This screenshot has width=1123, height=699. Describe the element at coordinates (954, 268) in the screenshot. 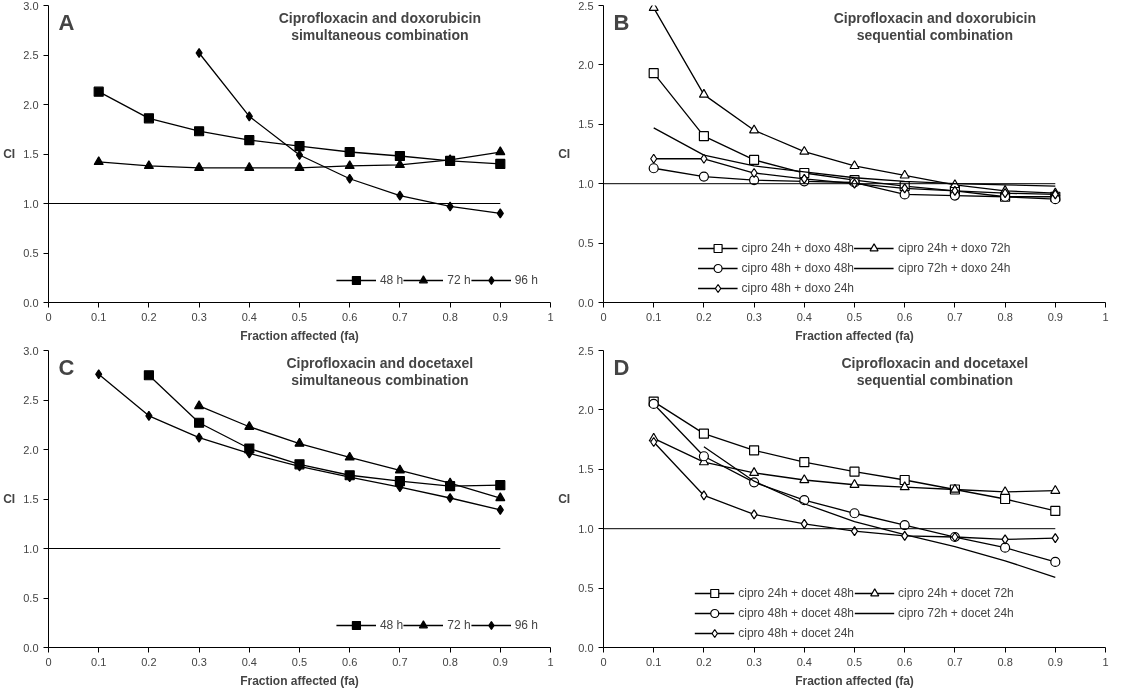

I see `legend-label: cipro 72h + doxo 24h` at that location.